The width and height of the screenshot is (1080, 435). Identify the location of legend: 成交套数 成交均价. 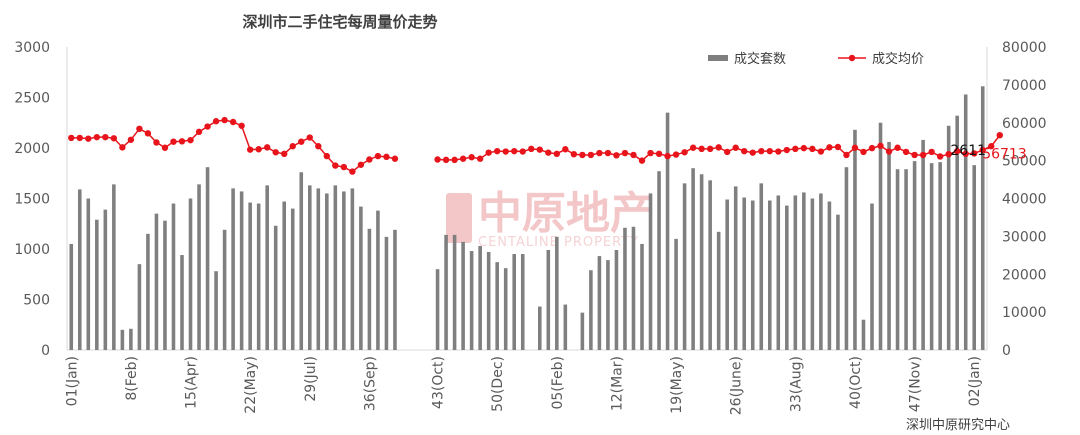
(816, 59).